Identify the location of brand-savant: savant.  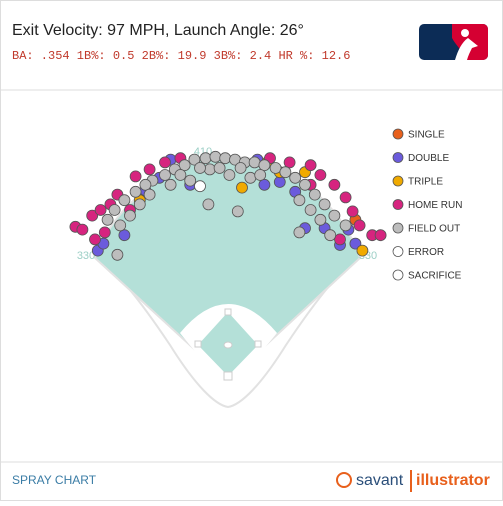
(380, 480).